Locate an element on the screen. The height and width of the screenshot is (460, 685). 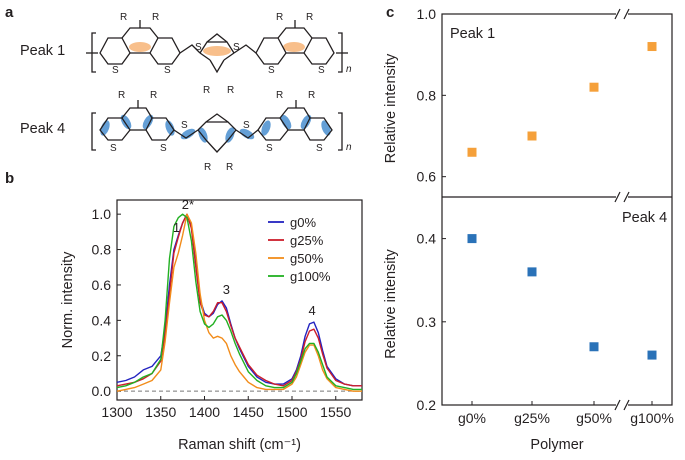
x-axis-title: Polymer is located at coordinates (556, 445).